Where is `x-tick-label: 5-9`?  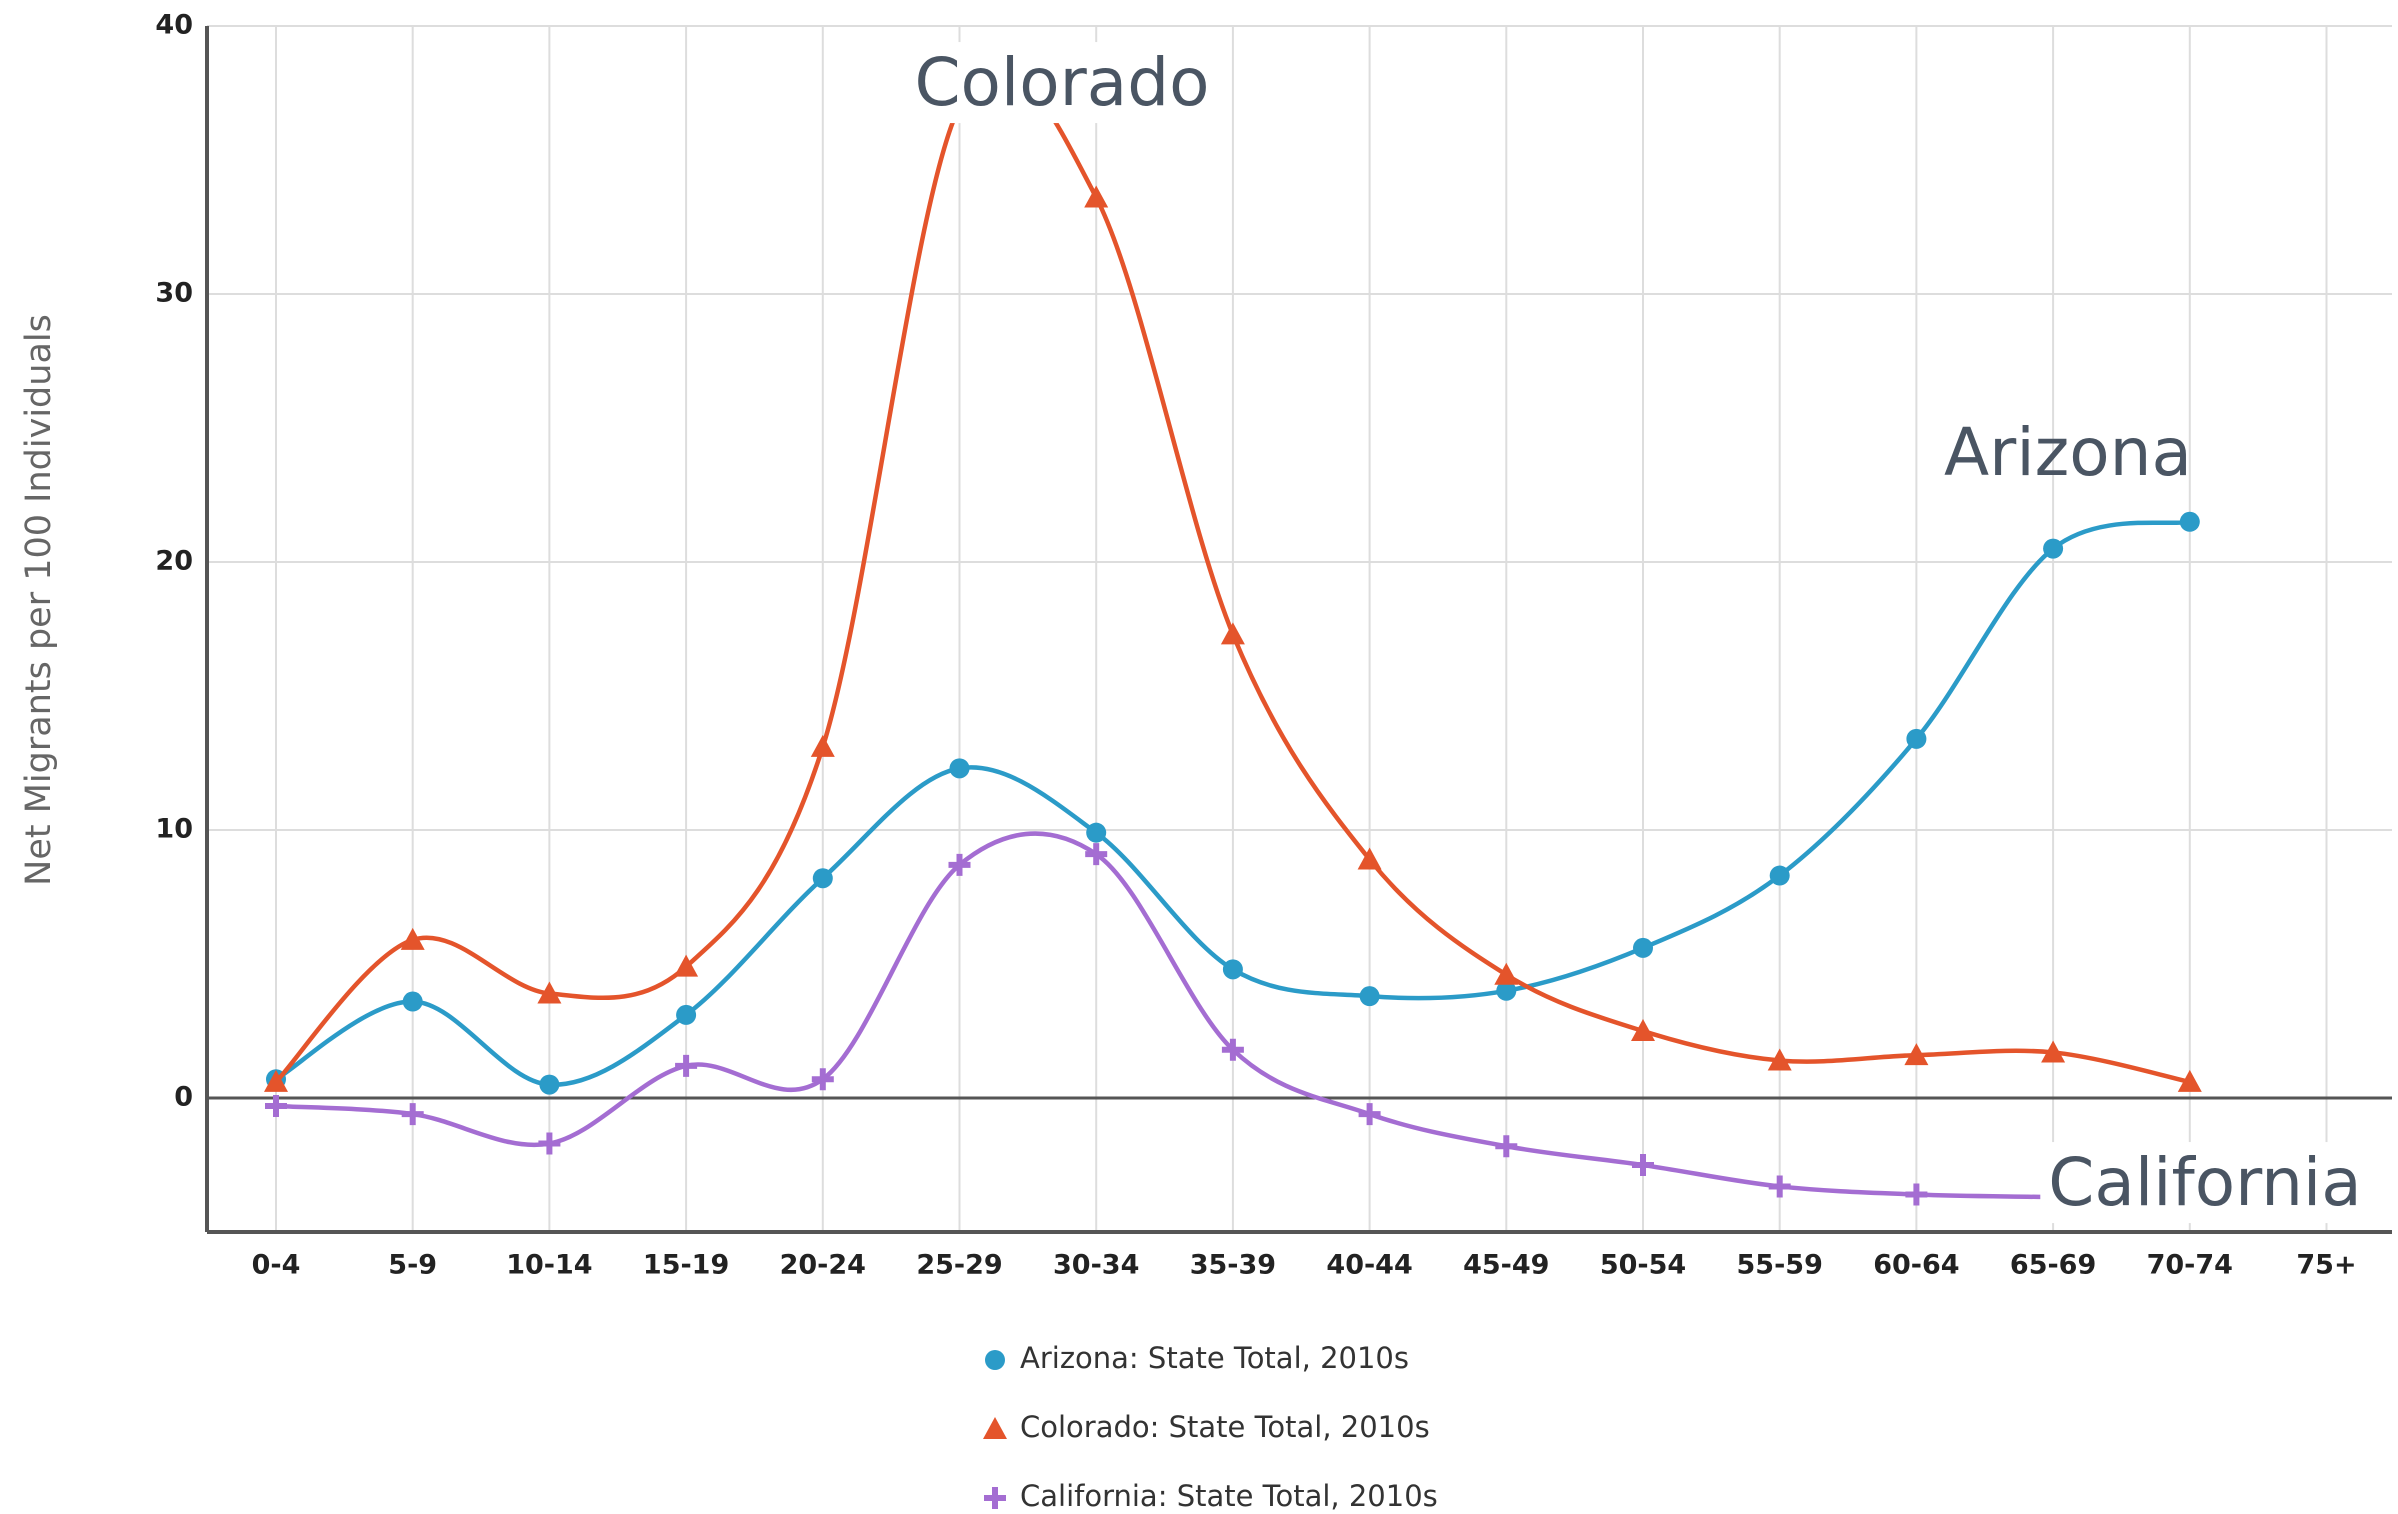 x-tick-label: 5-9 is located at coordinates (412, 1265).